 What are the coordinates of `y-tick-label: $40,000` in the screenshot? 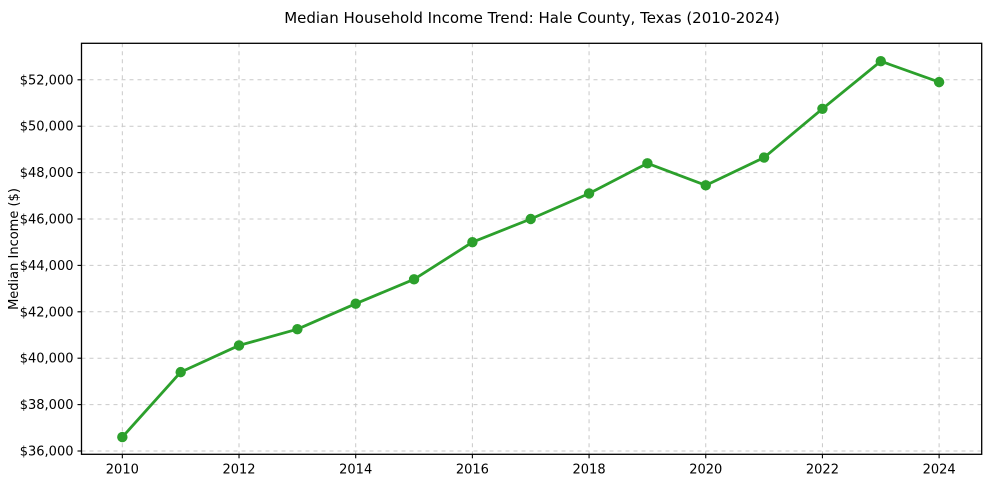 It's located at (47, 359).